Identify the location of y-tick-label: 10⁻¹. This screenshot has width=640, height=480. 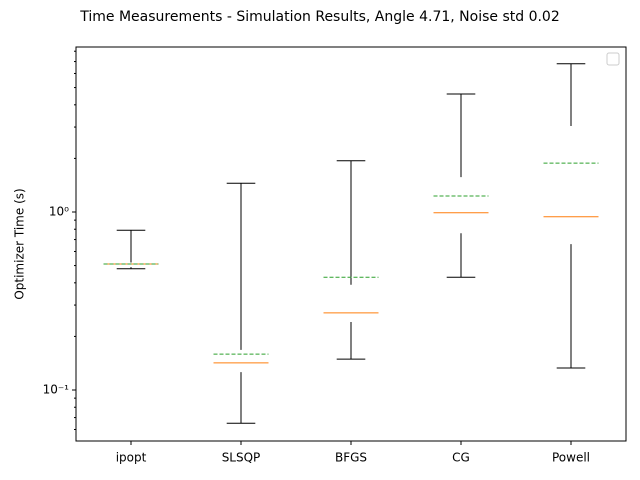
(56, 389).